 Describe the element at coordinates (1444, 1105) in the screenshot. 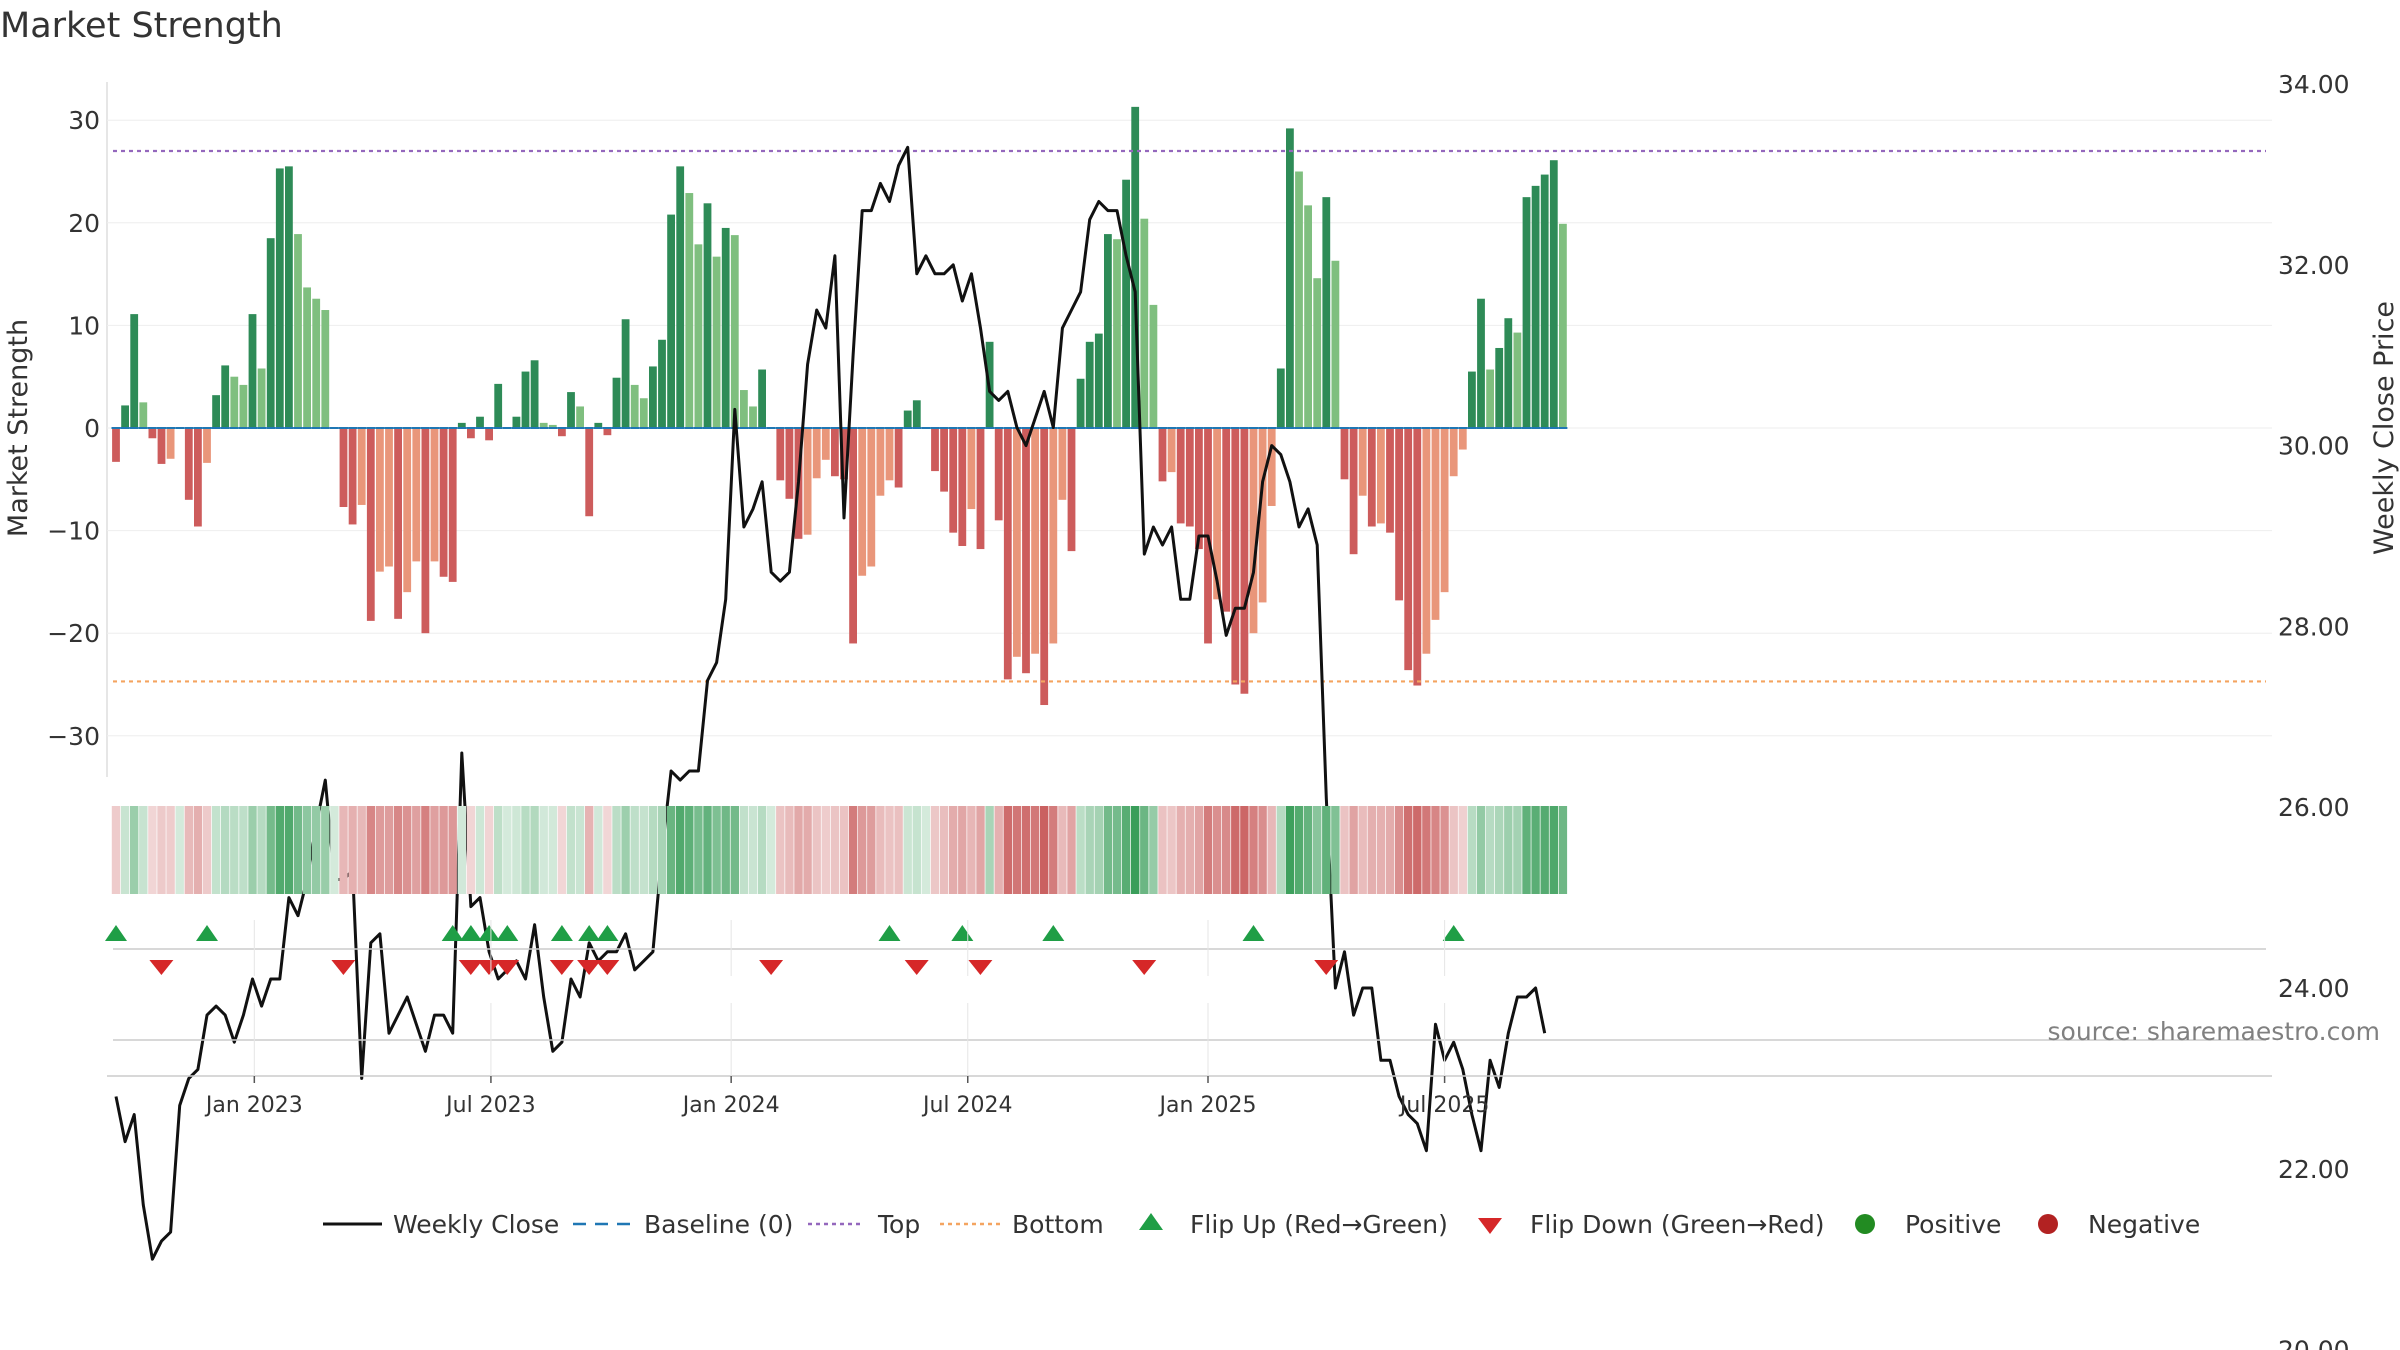

I see `x-tick-label: Jul 2025` at that location.